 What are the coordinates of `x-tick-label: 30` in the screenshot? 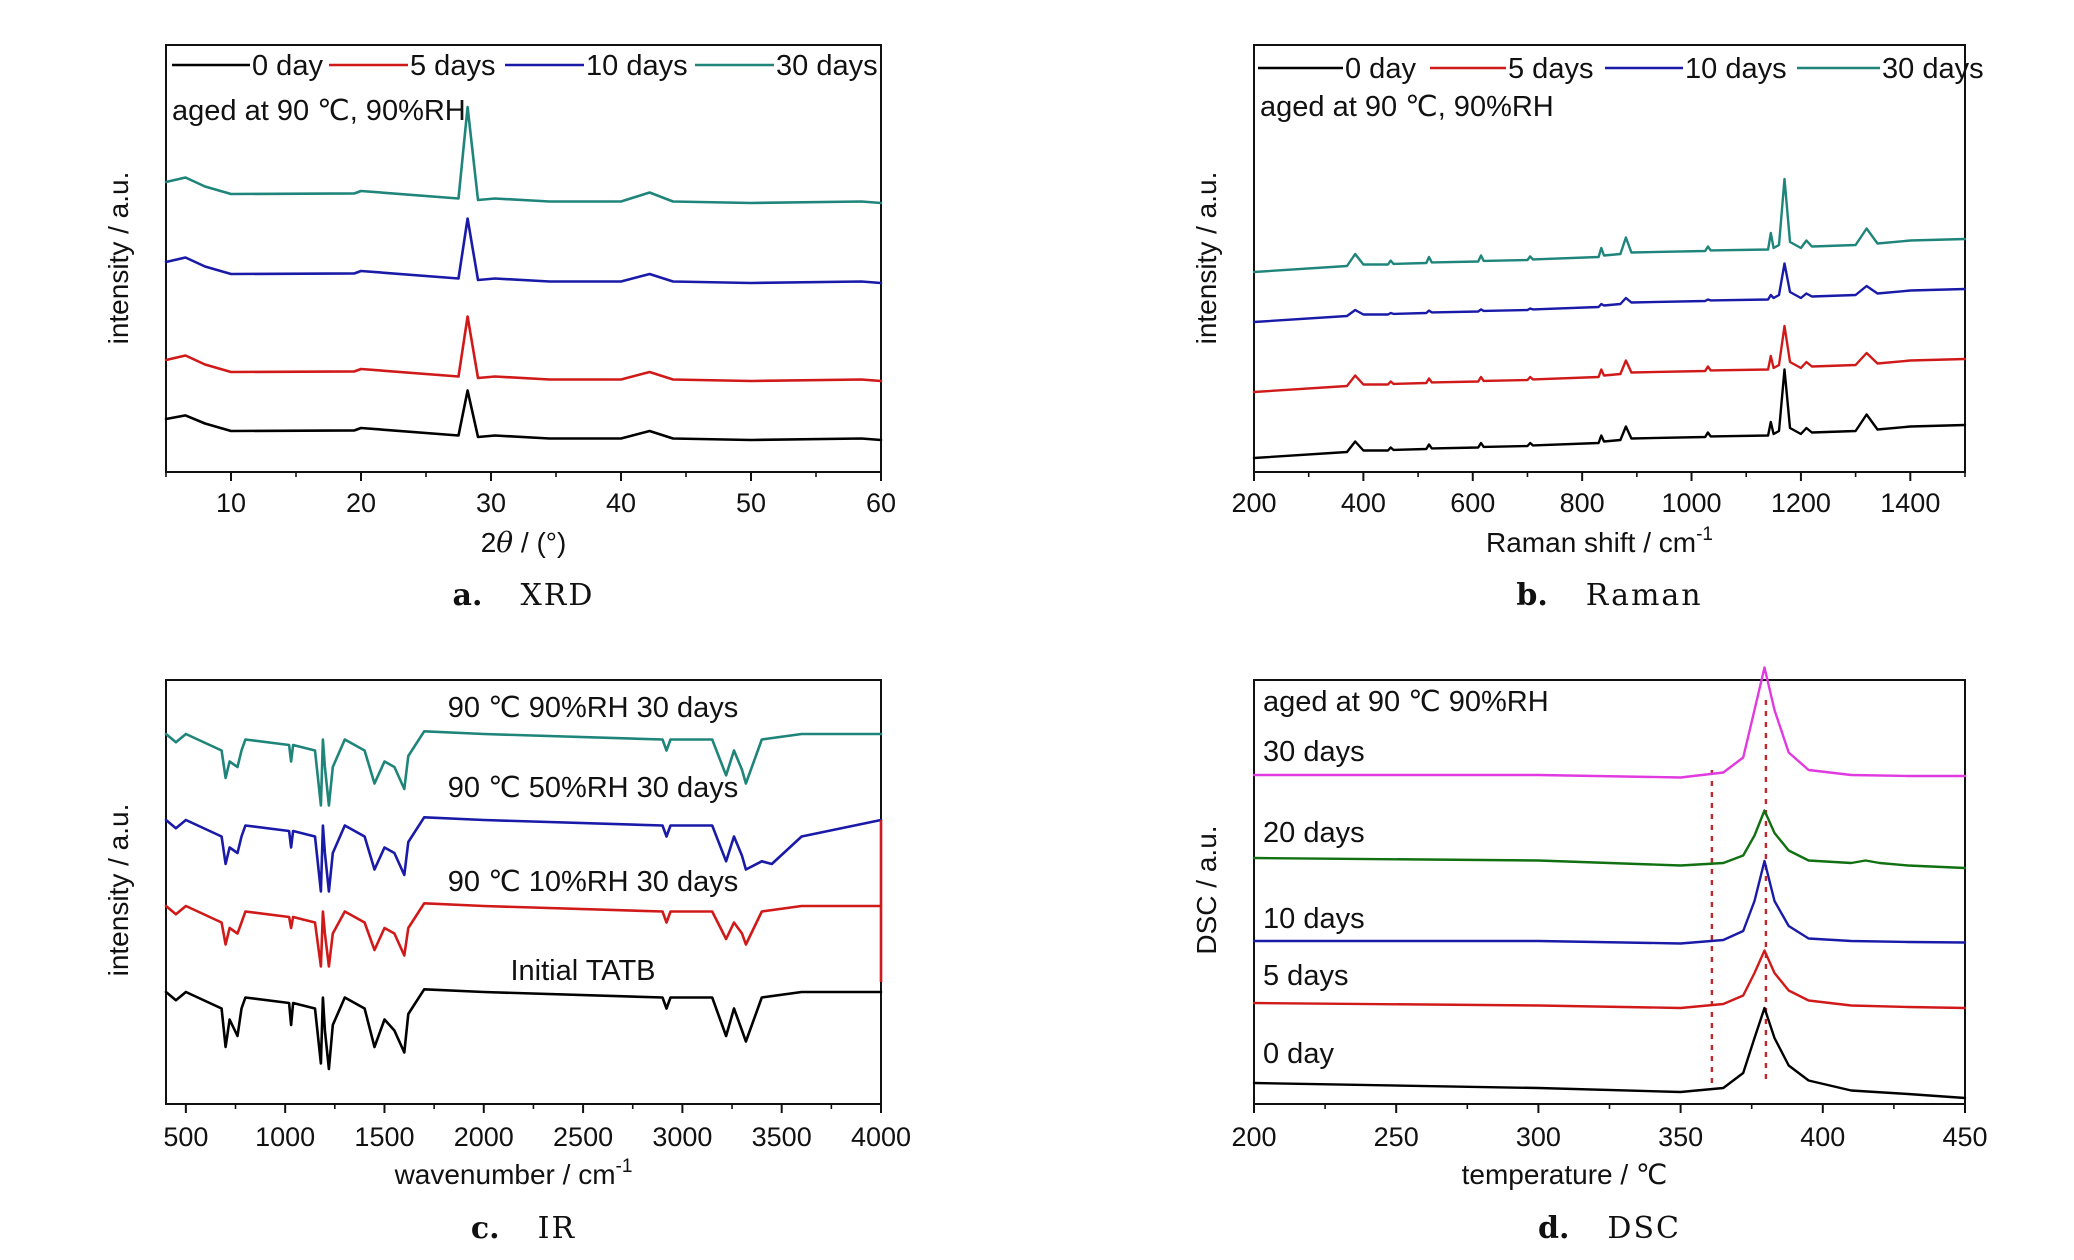 It's located at (491, 503).